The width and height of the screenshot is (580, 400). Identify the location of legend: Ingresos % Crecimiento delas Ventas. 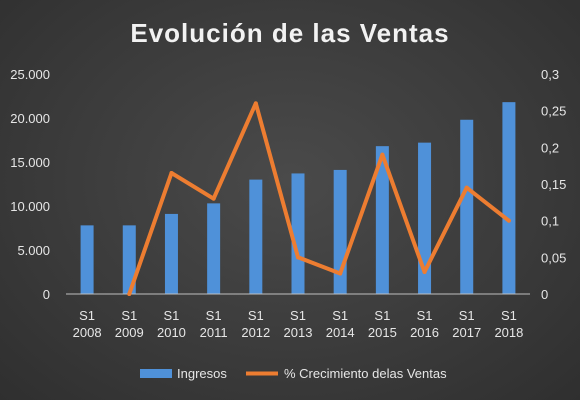
(293, 373).